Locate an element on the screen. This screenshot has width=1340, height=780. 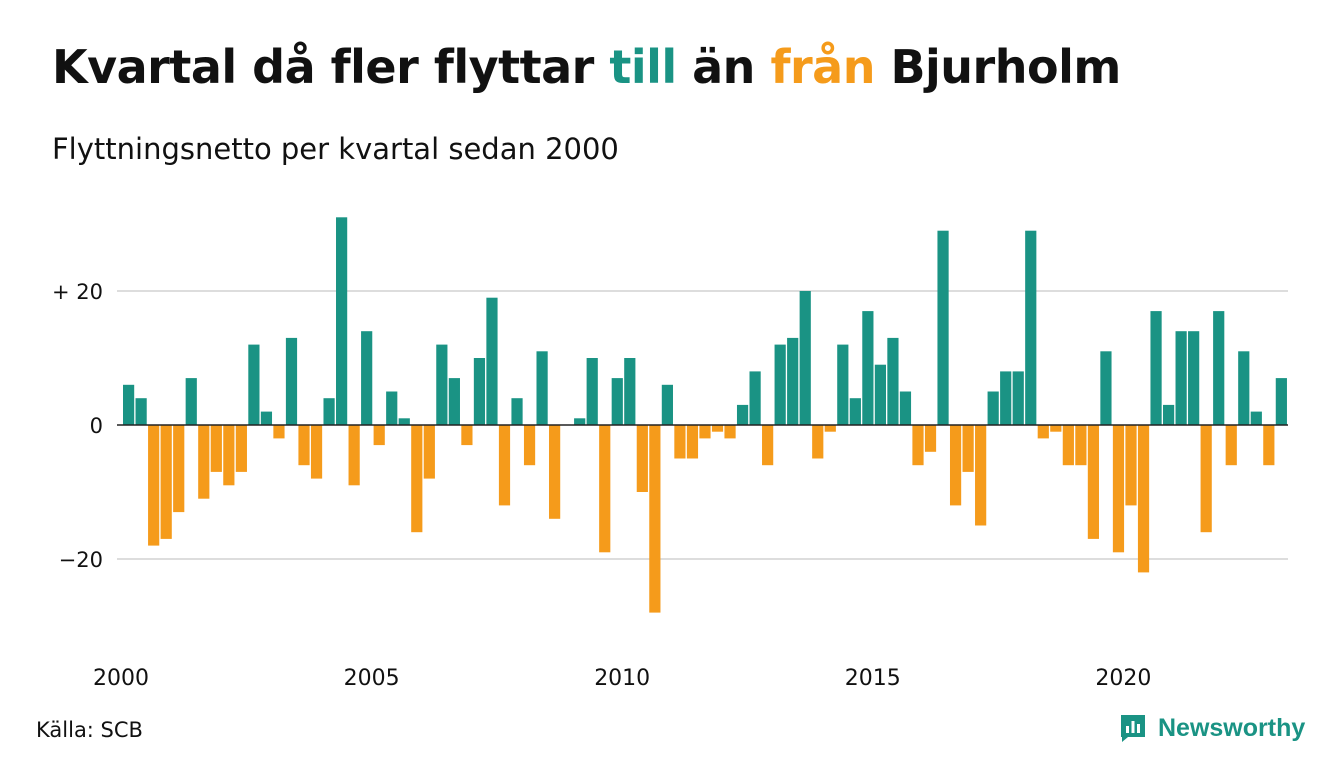
title-positive-word: till is located at coordinates (643, 67).